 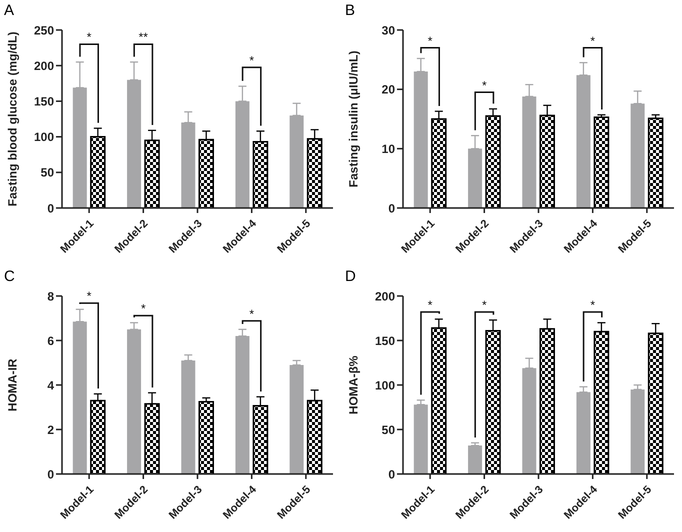 What do you see at coordinates (353, 384) in the screenshot?
I see `y-axis-title: HOMA-β%` at bounding box center [353, 384].